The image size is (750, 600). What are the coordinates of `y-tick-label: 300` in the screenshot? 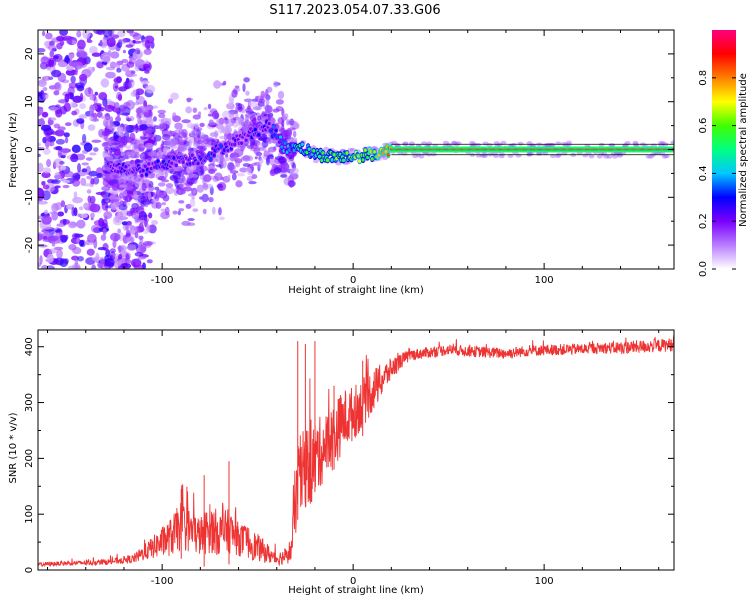 It's located at (29, 402).